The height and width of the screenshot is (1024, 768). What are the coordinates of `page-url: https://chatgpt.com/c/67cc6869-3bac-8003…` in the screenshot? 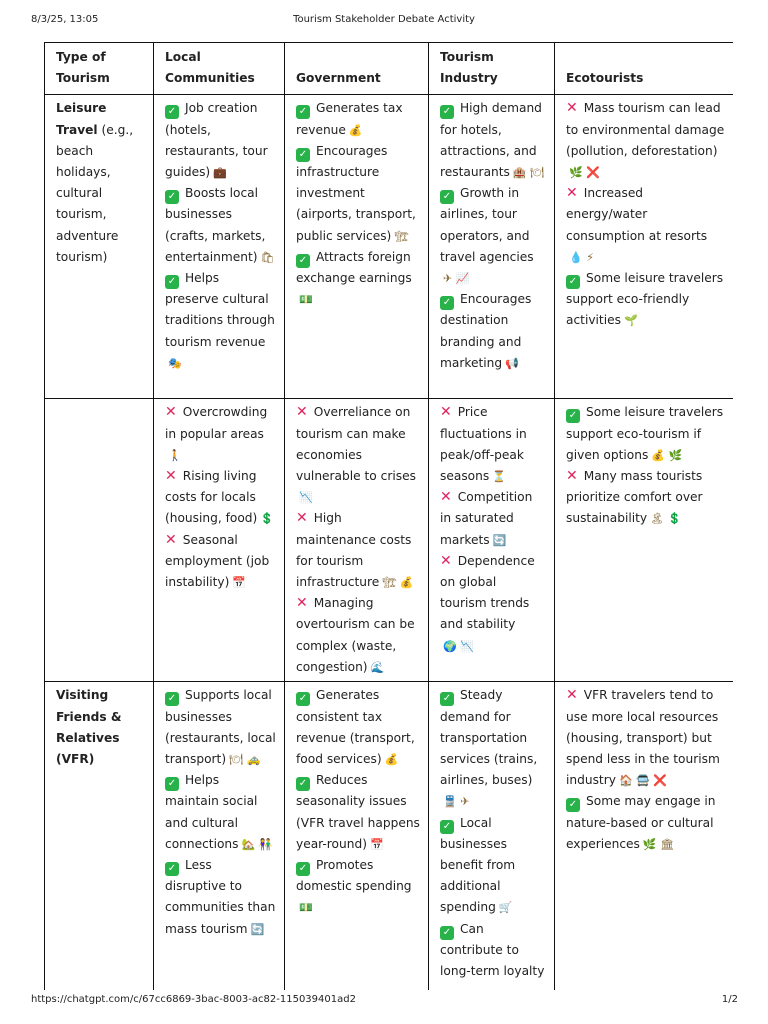 It's located at (193, 999).